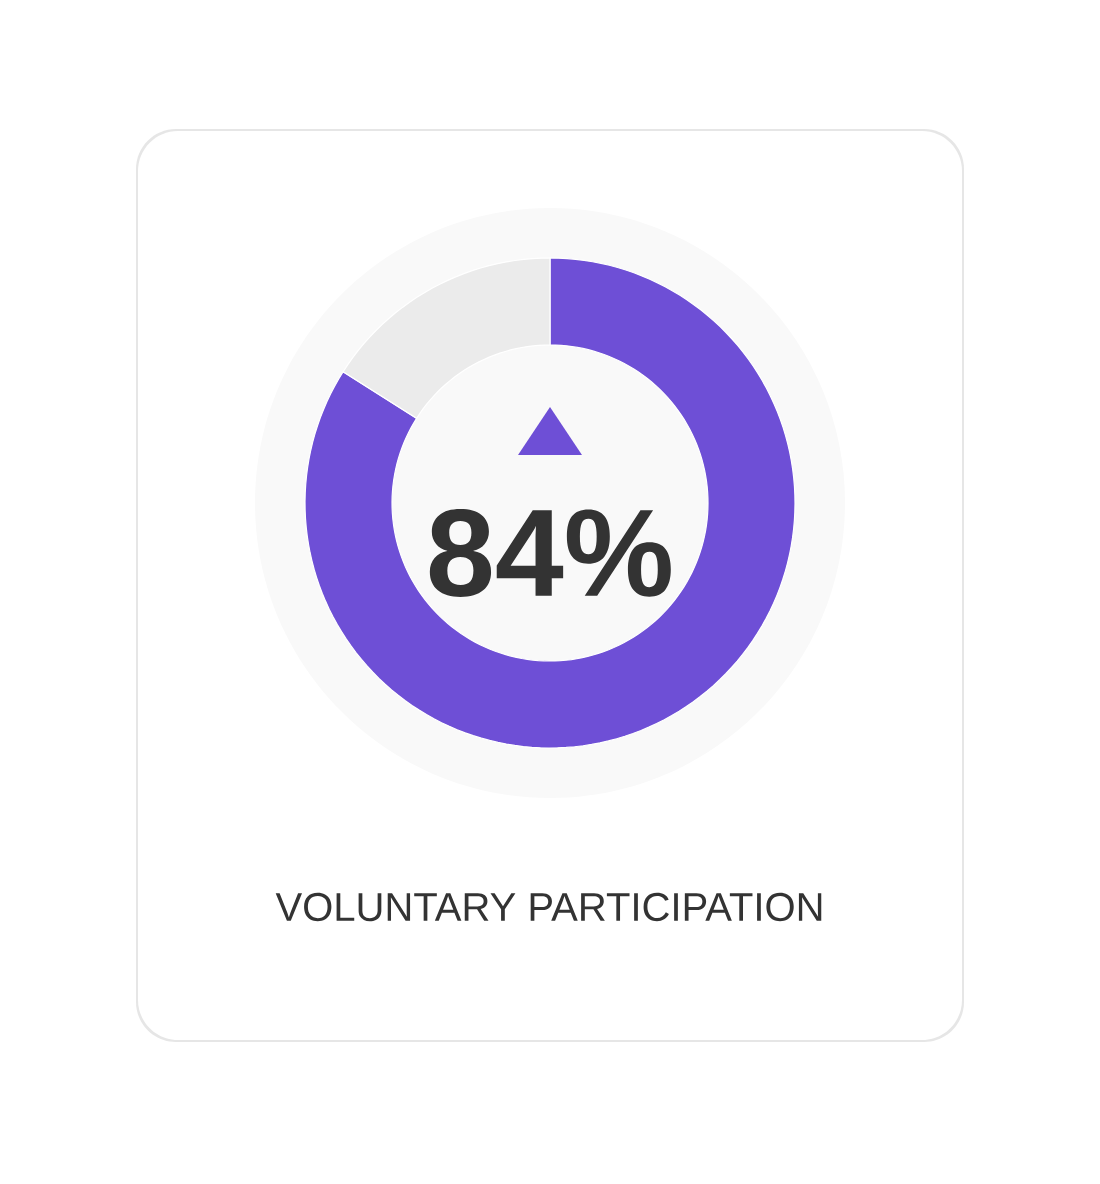 The height and width of the screenshot is (1184, 1100). I want to click on data-label: 84%, so click(550, 553).